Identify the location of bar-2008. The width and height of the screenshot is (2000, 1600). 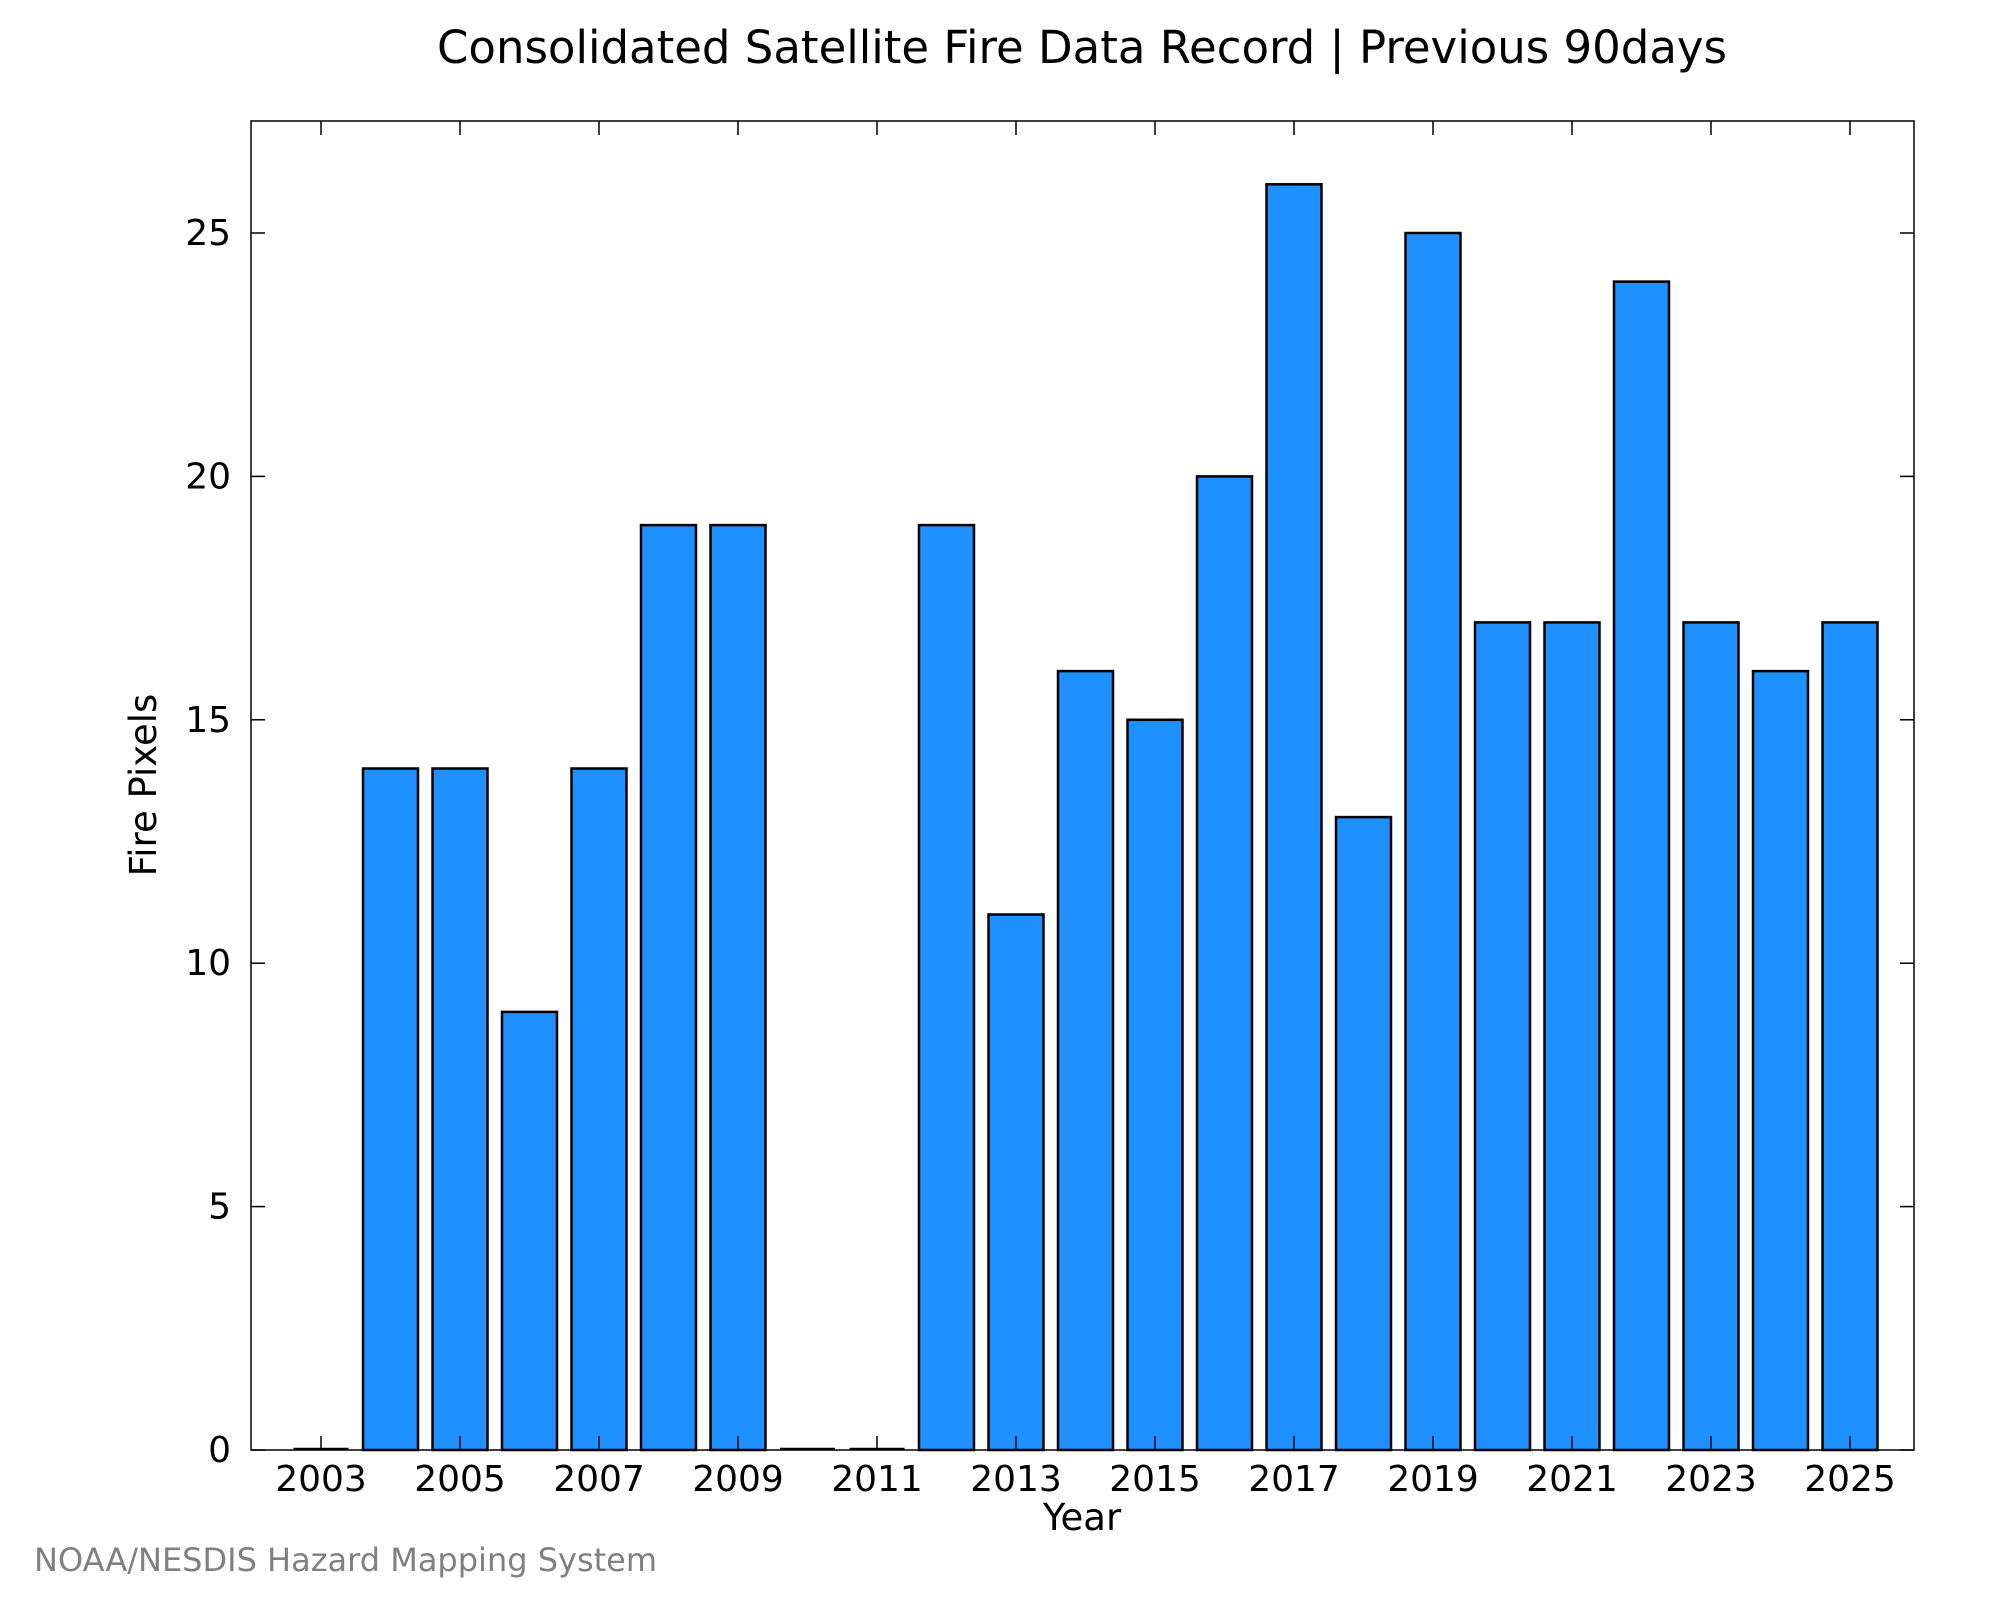
(668, 987).